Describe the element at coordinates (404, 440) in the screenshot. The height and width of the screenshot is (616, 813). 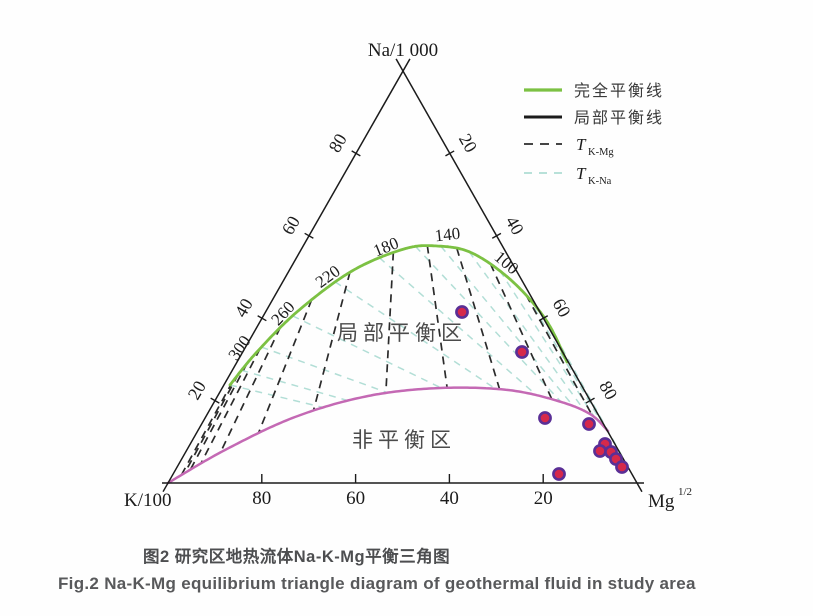
I see `zone-label-non-equilibrium: 非平衡区` at that location.